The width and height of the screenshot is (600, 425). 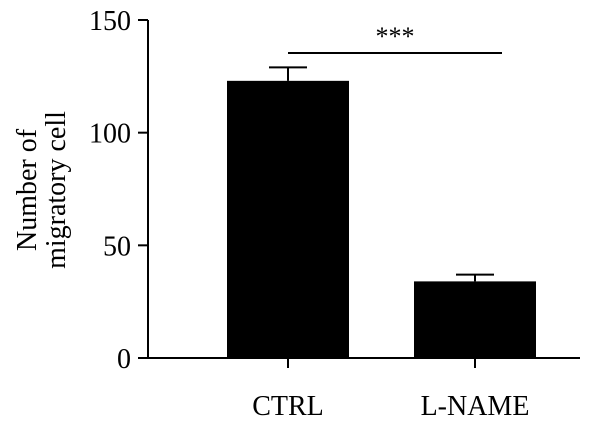 What do you see at coordinates (110, 134) in the screenshot?
I see `y-tick-label: 100` at bounding box center [110, 134].